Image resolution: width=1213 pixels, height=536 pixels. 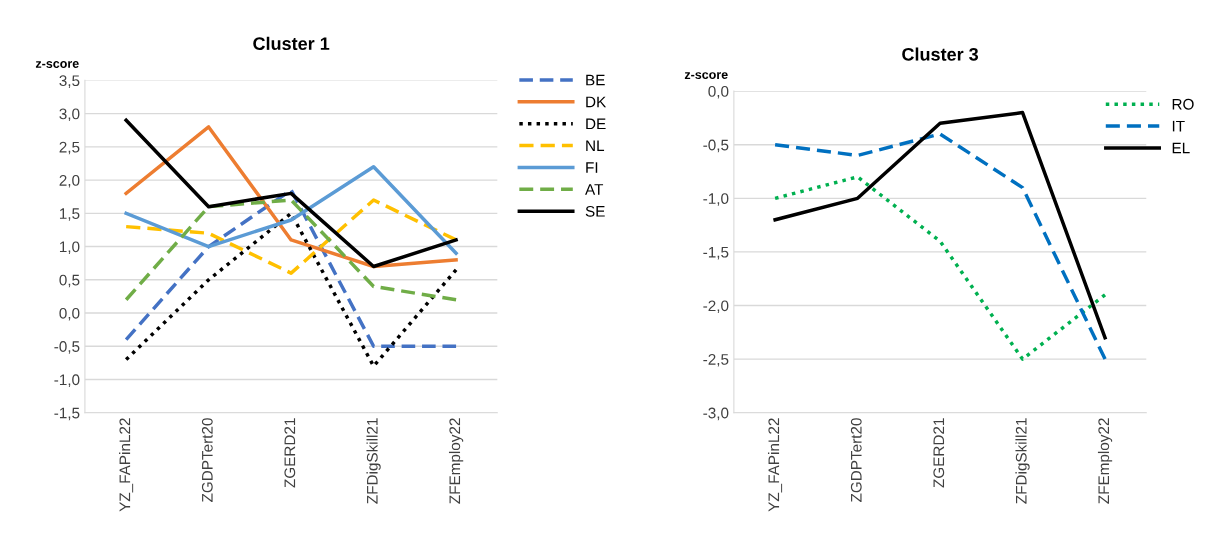 What do you see at coordinates (595, 80) in the screenshot?
I see `legend-label: BE` at bounding box center [595, 80].